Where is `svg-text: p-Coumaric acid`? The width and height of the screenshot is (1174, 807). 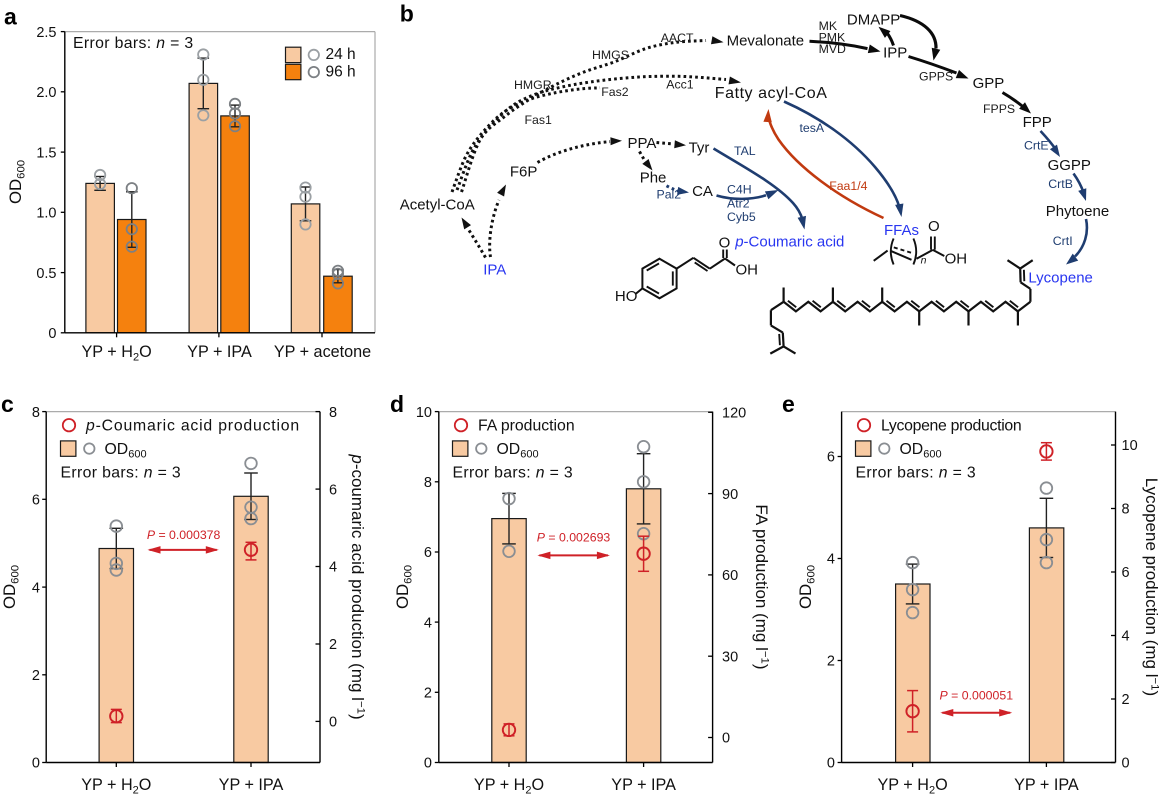
svg-text: p-Coumaric acid is located at coordinates (789, 241).